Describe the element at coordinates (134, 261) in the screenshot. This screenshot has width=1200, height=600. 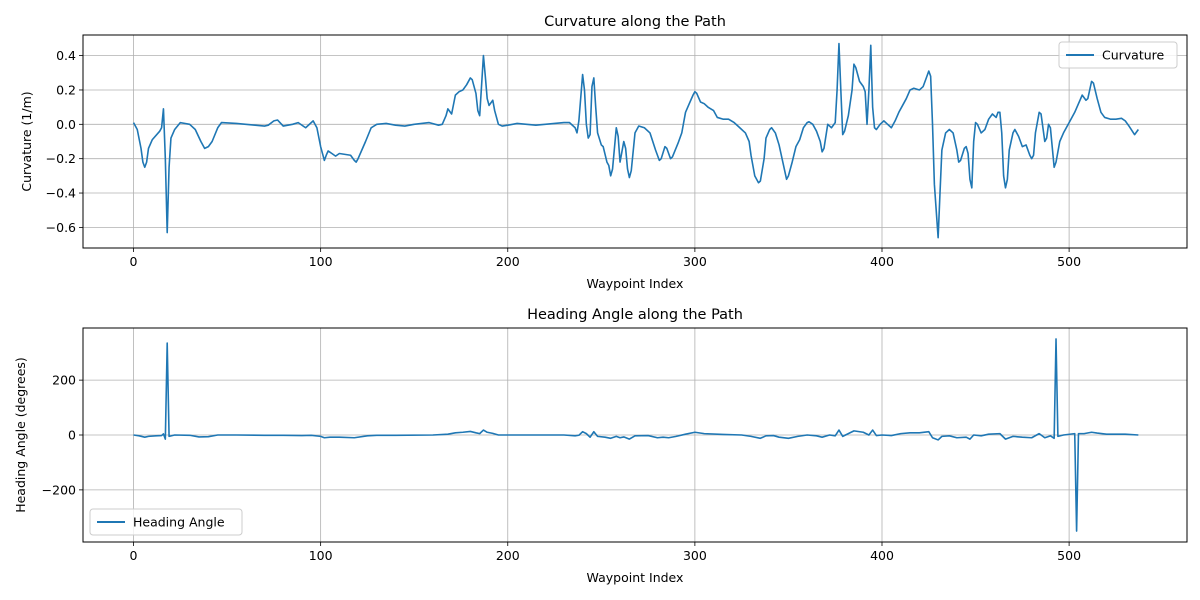
I see `curvature-x-tick-label: 0` at that location.